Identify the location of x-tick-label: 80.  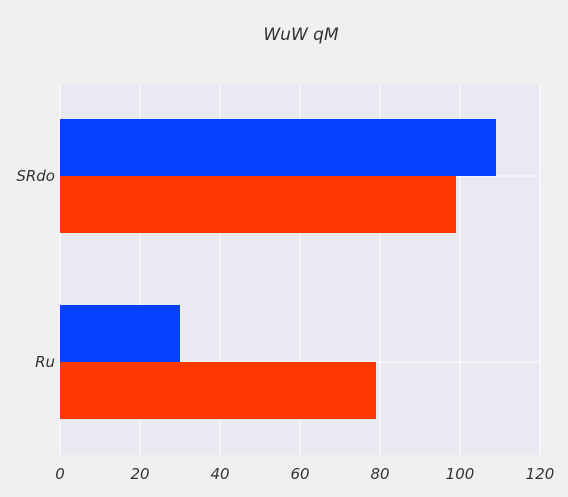
(379, 474).